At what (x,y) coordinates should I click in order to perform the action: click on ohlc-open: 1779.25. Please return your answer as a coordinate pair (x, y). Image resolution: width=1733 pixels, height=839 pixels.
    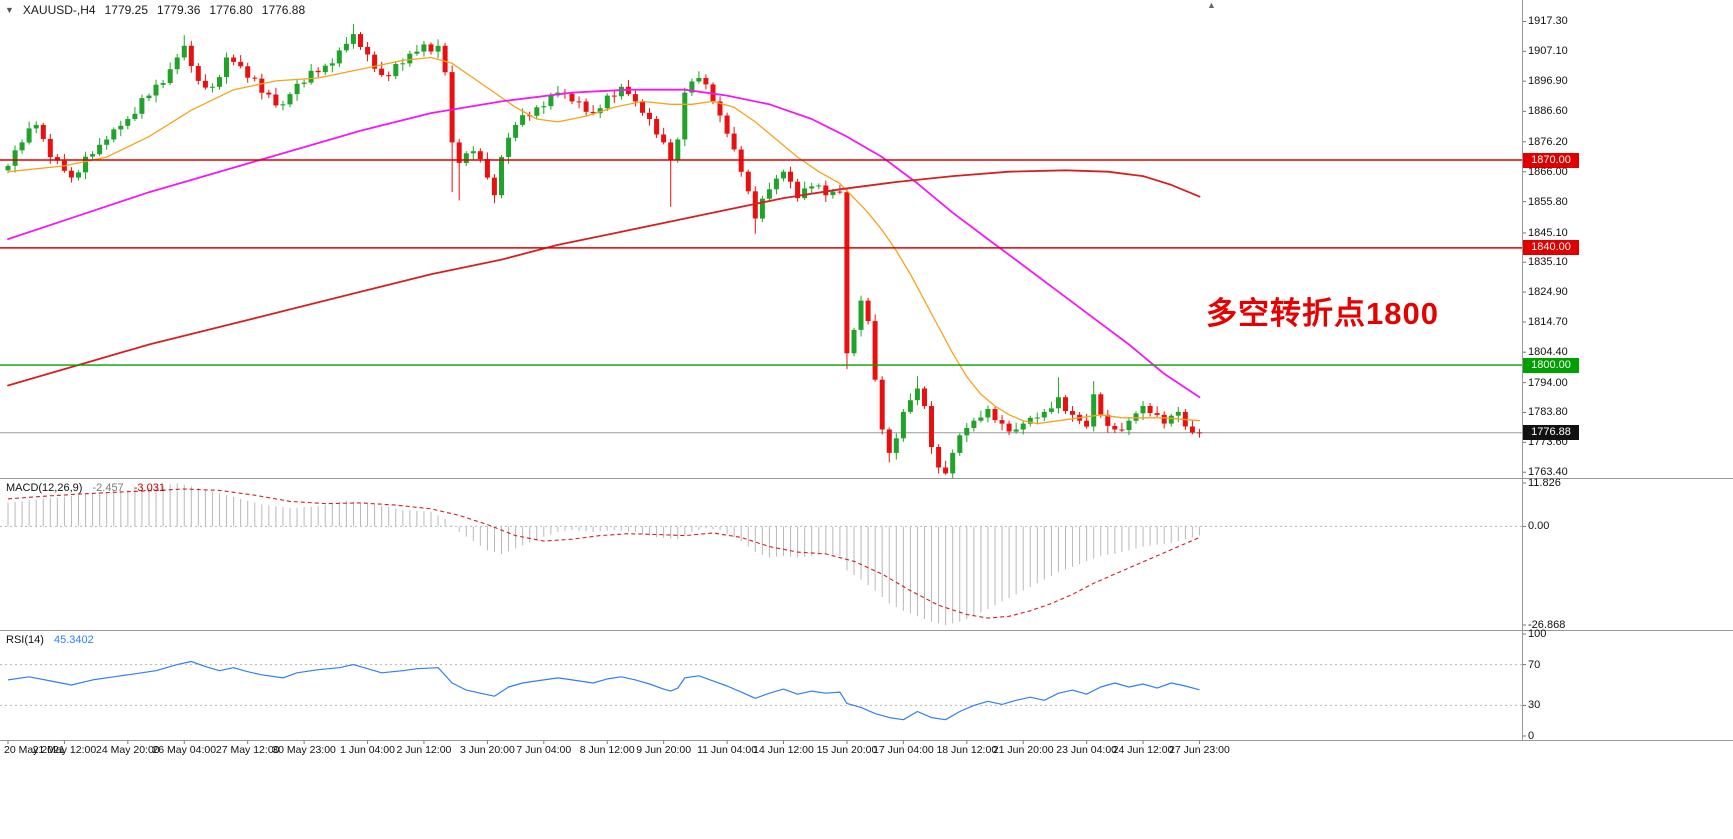
    Looking at the image, I should click on (126, 10).